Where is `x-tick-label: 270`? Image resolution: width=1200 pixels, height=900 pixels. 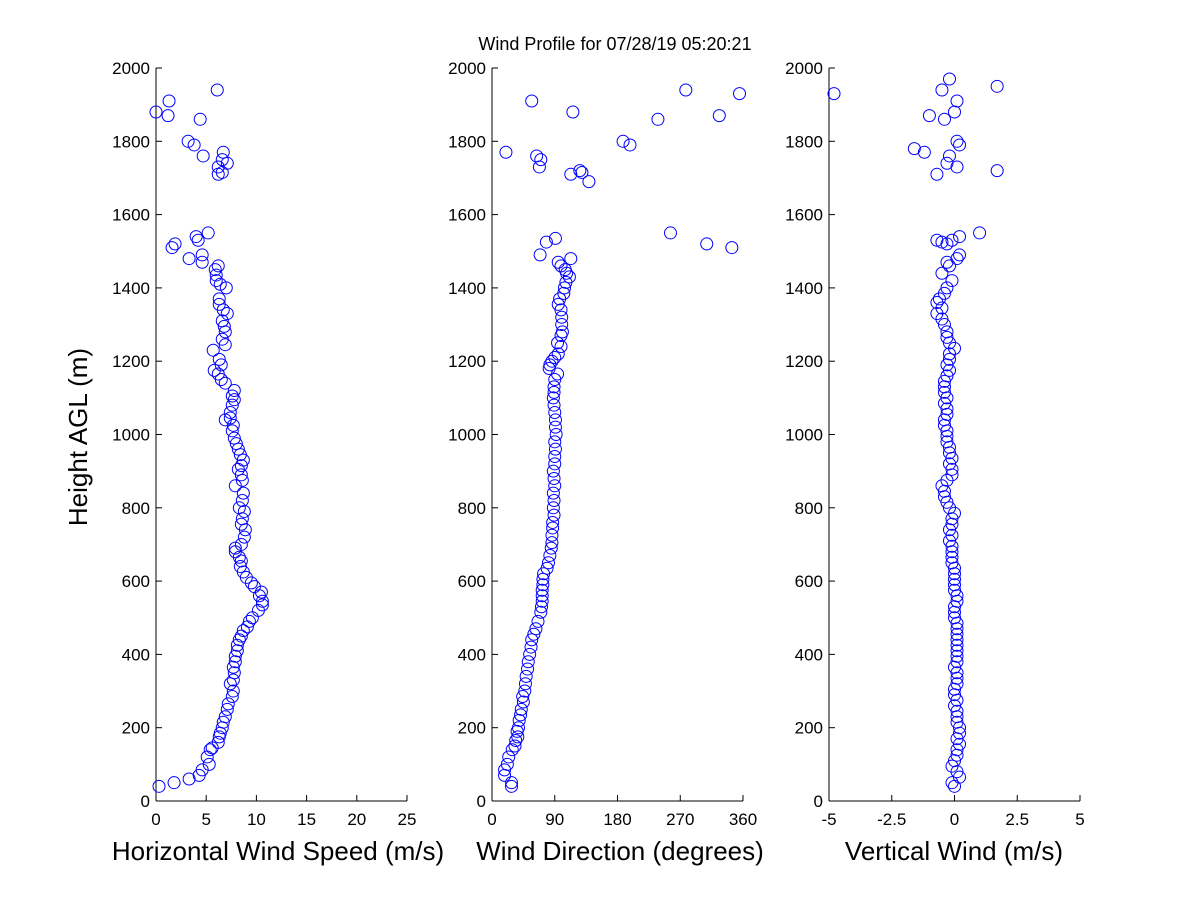 x-tick-label: 270 is located at coordinates (680, 819).